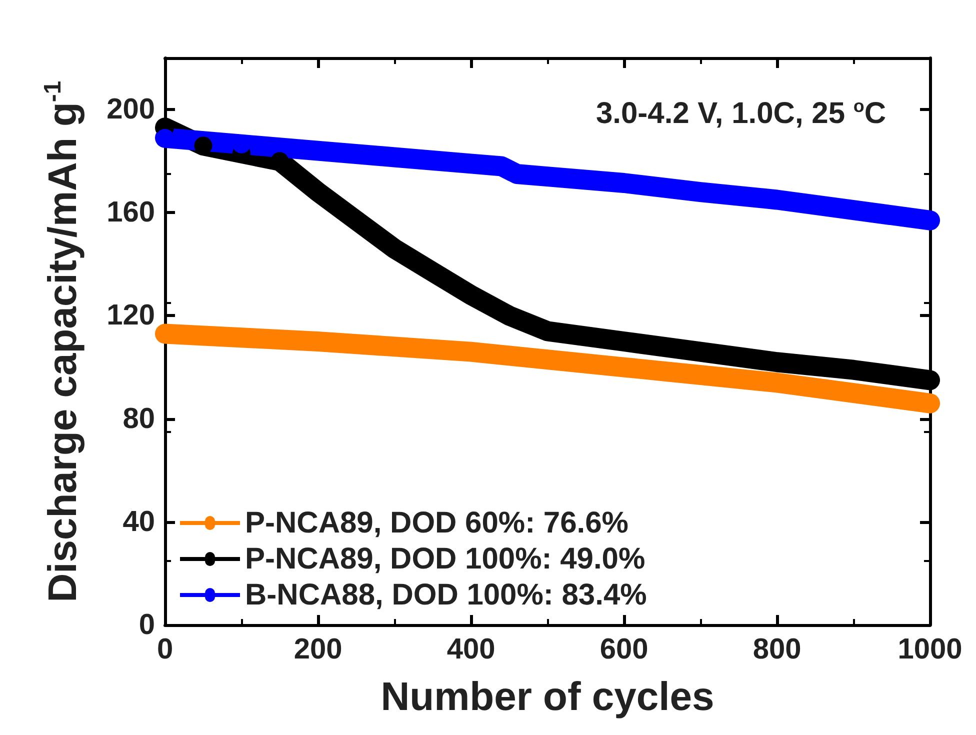  Describe the element at coordinates (130, 110) in the screenshot. I see `y-tick-label: 200` at that location.